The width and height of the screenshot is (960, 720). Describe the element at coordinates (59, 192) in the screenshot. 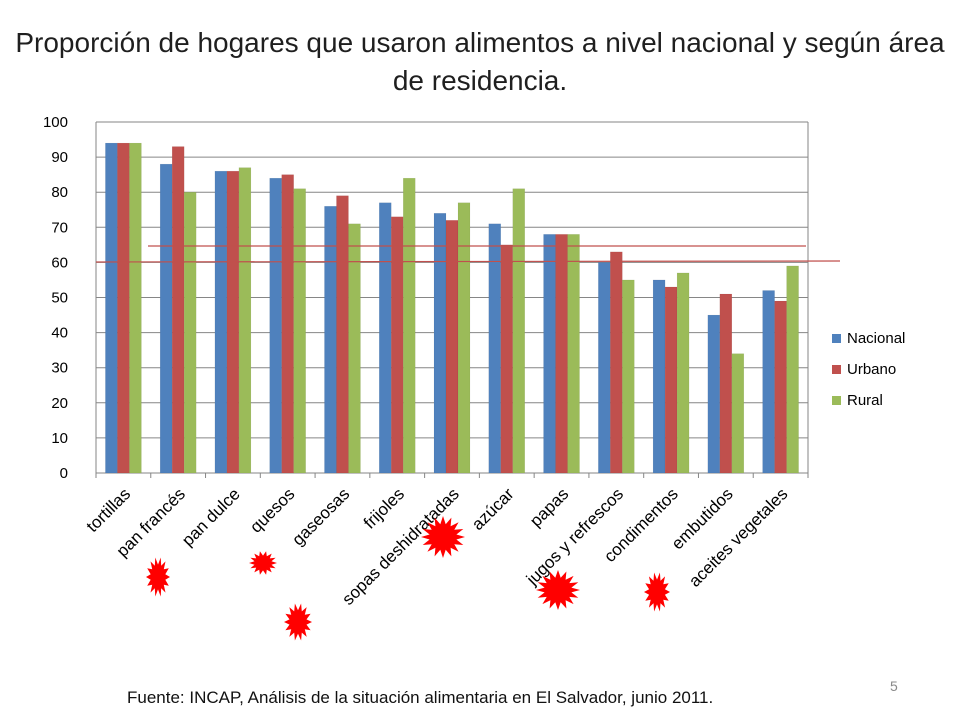

I see `y-tick-label: 80` at that location.